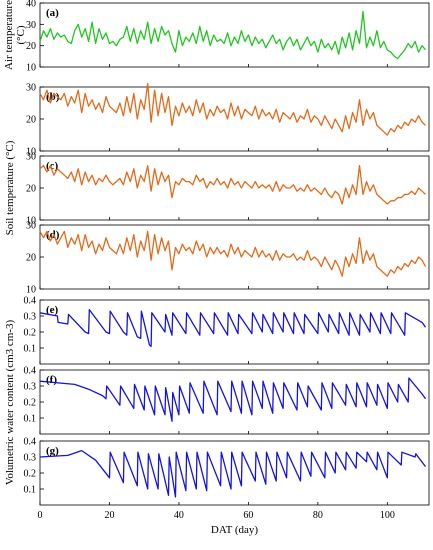  What do you see at coordinates (109, 515) in the screenshot?
I see `x-tick-label: 20` at bounding box center [109, 515].